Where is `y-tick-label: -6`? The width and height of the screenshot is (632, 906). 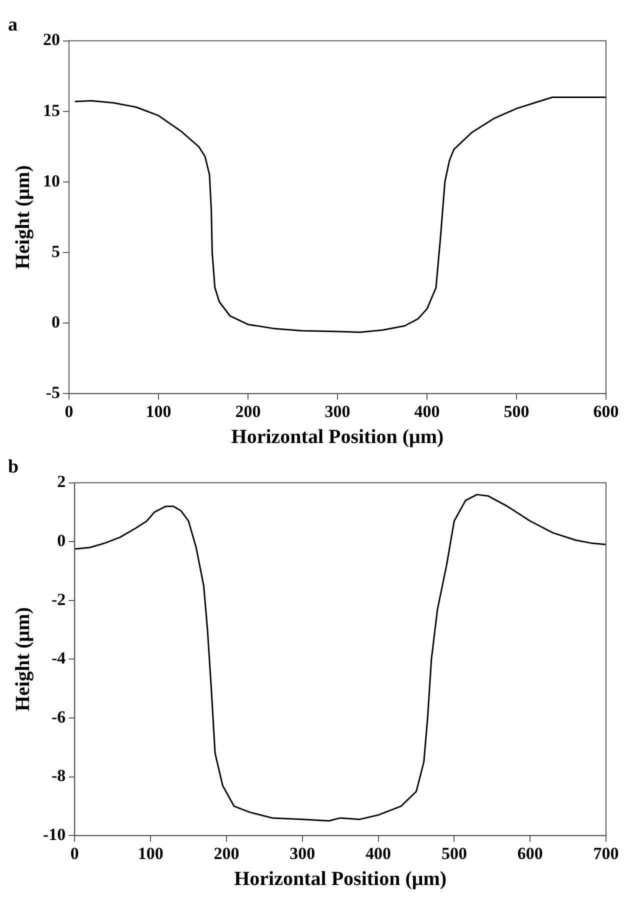
y-tick-label: -6 is located at coordinates (58, 716).